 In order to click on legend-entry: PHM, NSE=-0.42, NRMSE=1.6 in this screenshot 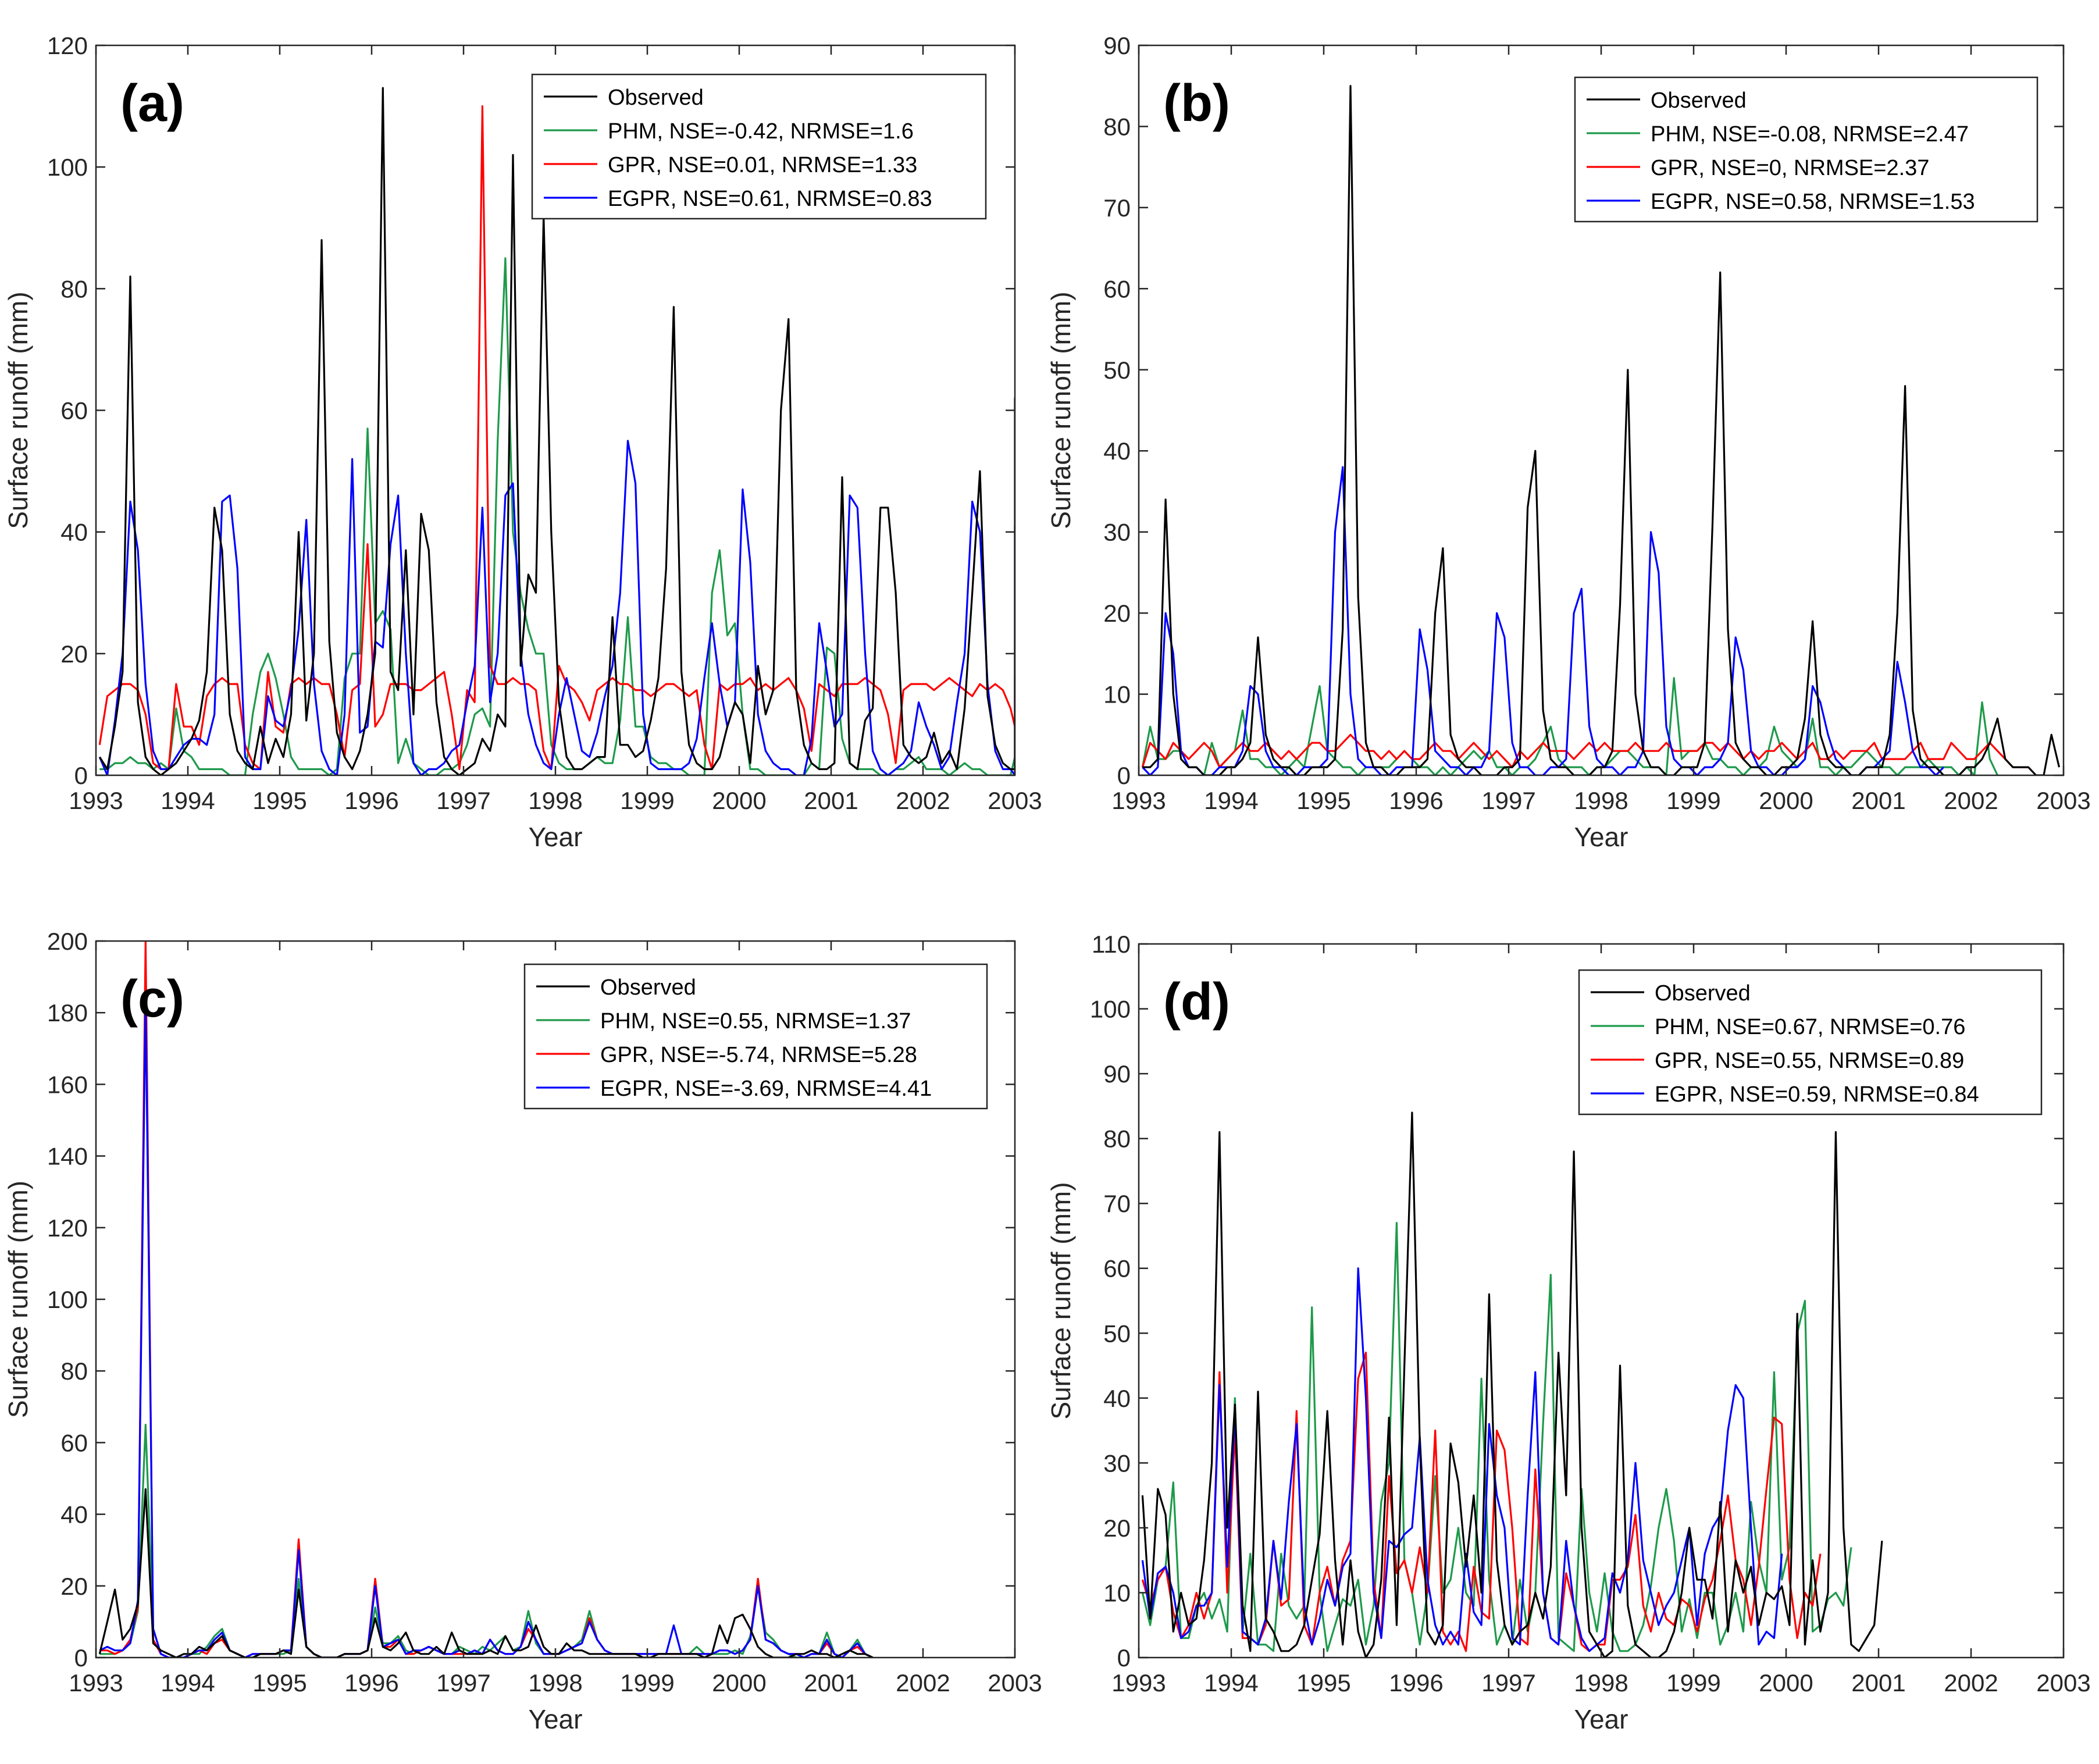, I will do `click(761, 131)`.